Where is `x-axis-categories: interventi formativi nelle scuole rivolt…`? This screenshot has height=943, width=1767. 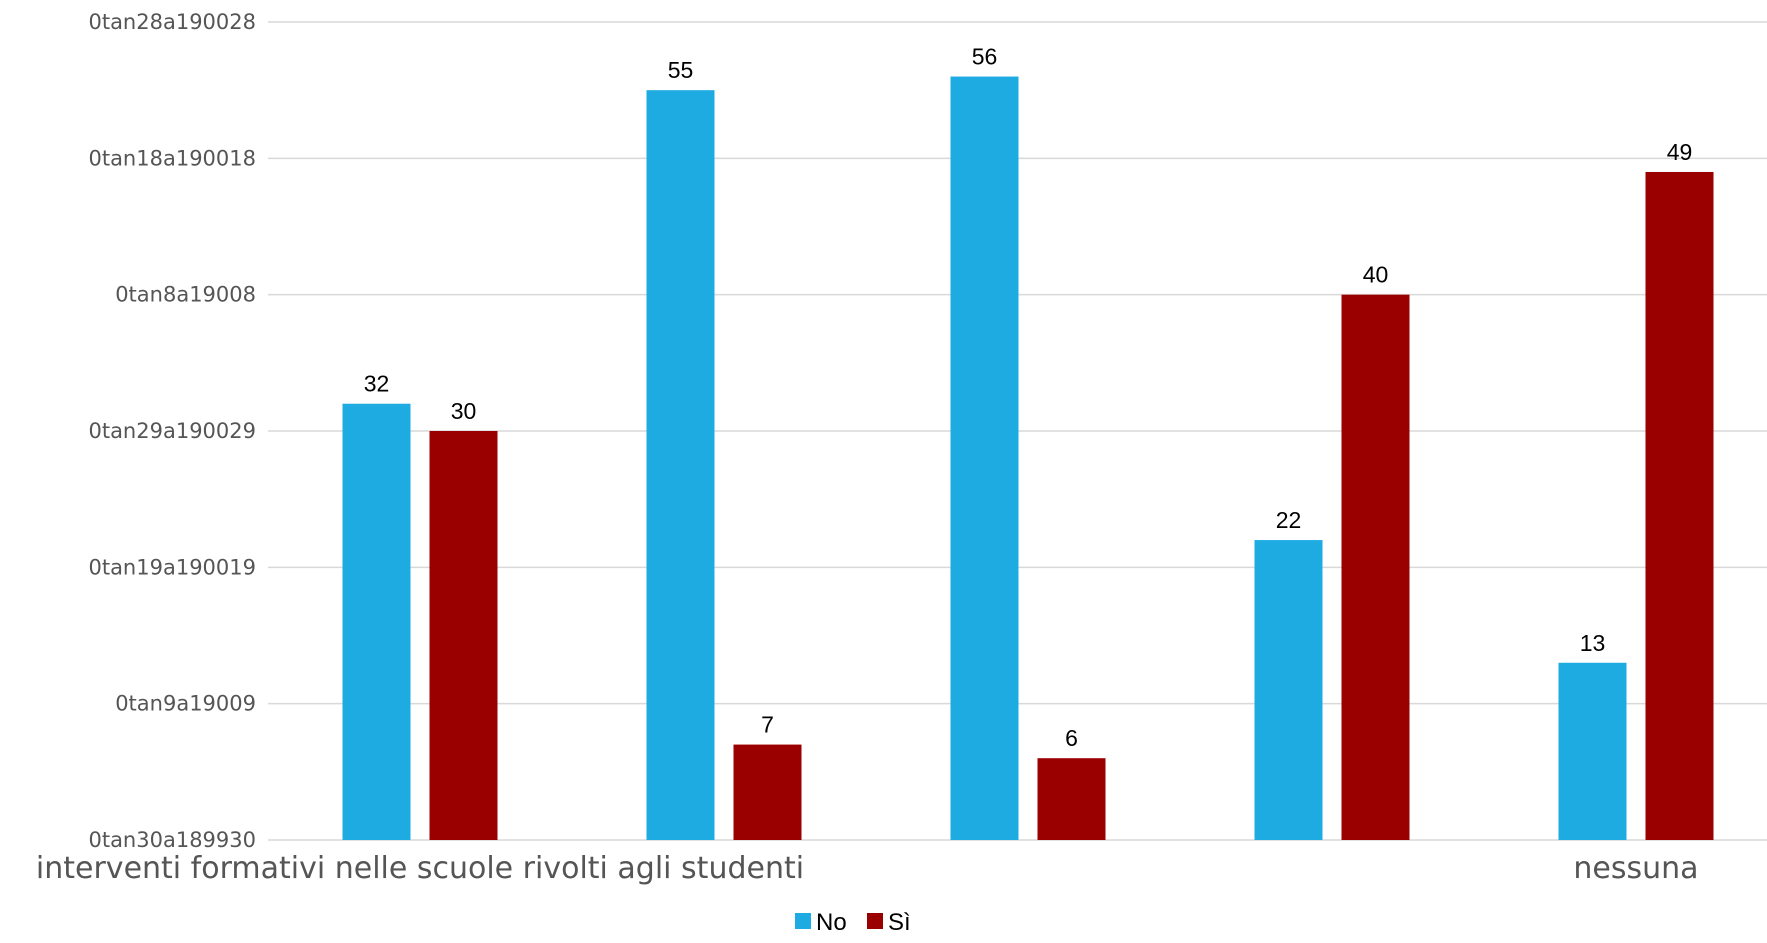 x-axis-categories: interventi formativi nelle scuole rivolt… is located at coordinates (867, 868).